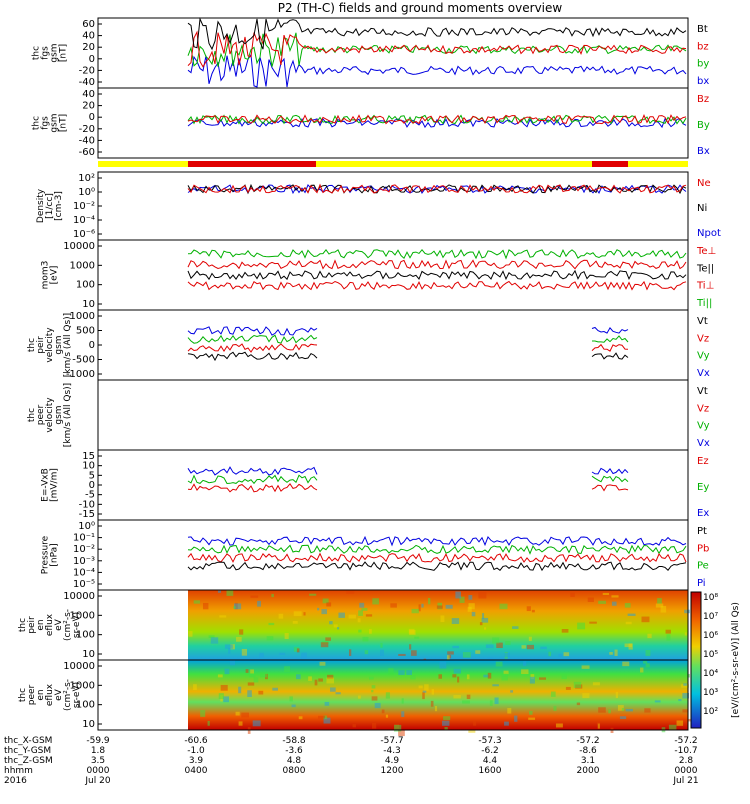  I want to click on legend-entry: Vy, so click(703, 356).